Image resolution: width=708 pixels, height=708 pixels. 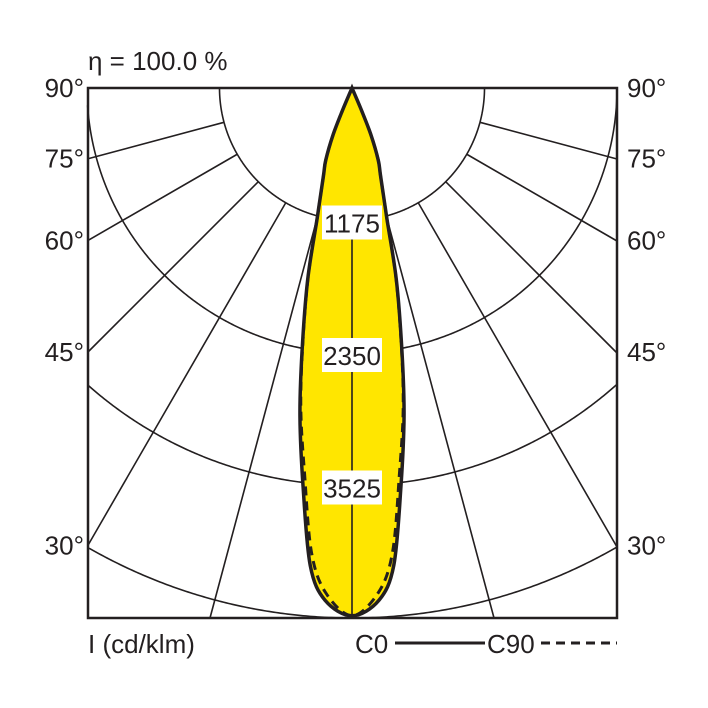 What do you see at coordinates (64, 88) in the screenshot?
I see `angle-tick-label-left: 90°` at bounding box center [64, 88].